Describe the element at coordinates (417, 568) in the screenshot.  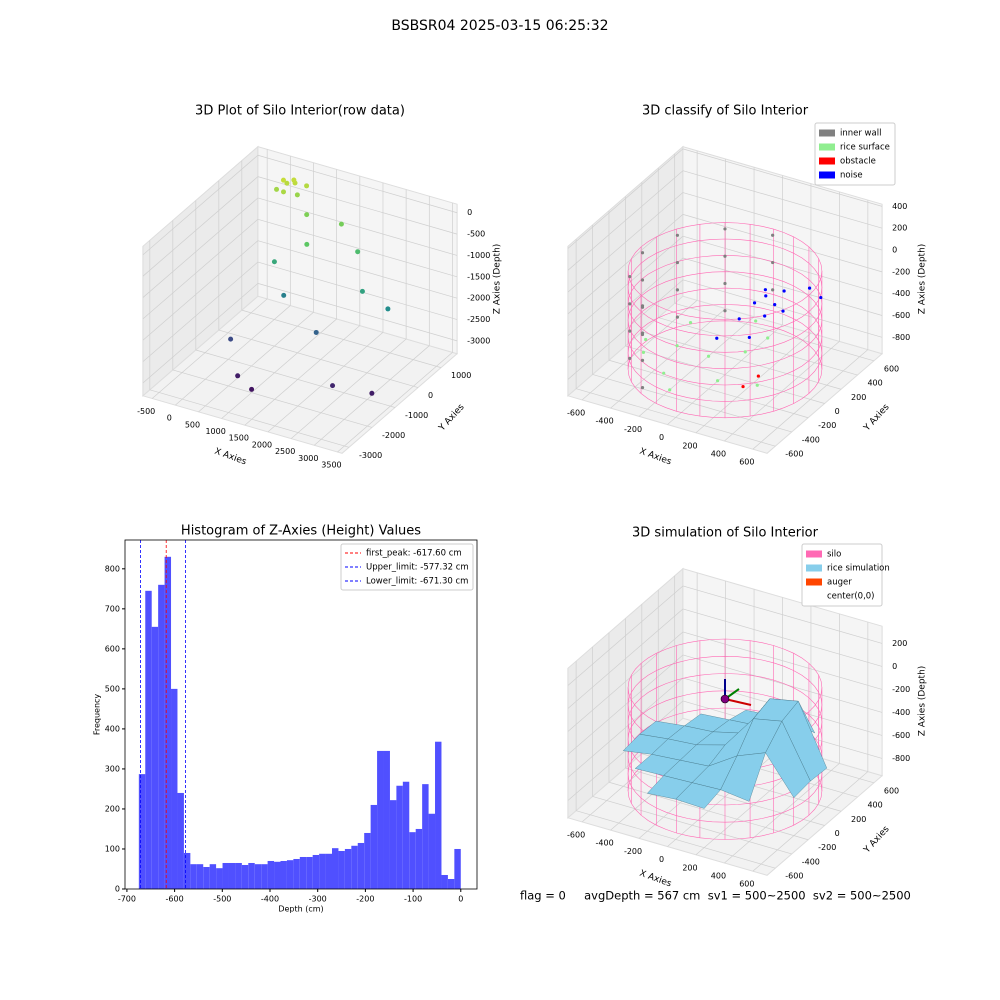
I see `legend-label: Upper_limit: -577.32 cm` at that location.